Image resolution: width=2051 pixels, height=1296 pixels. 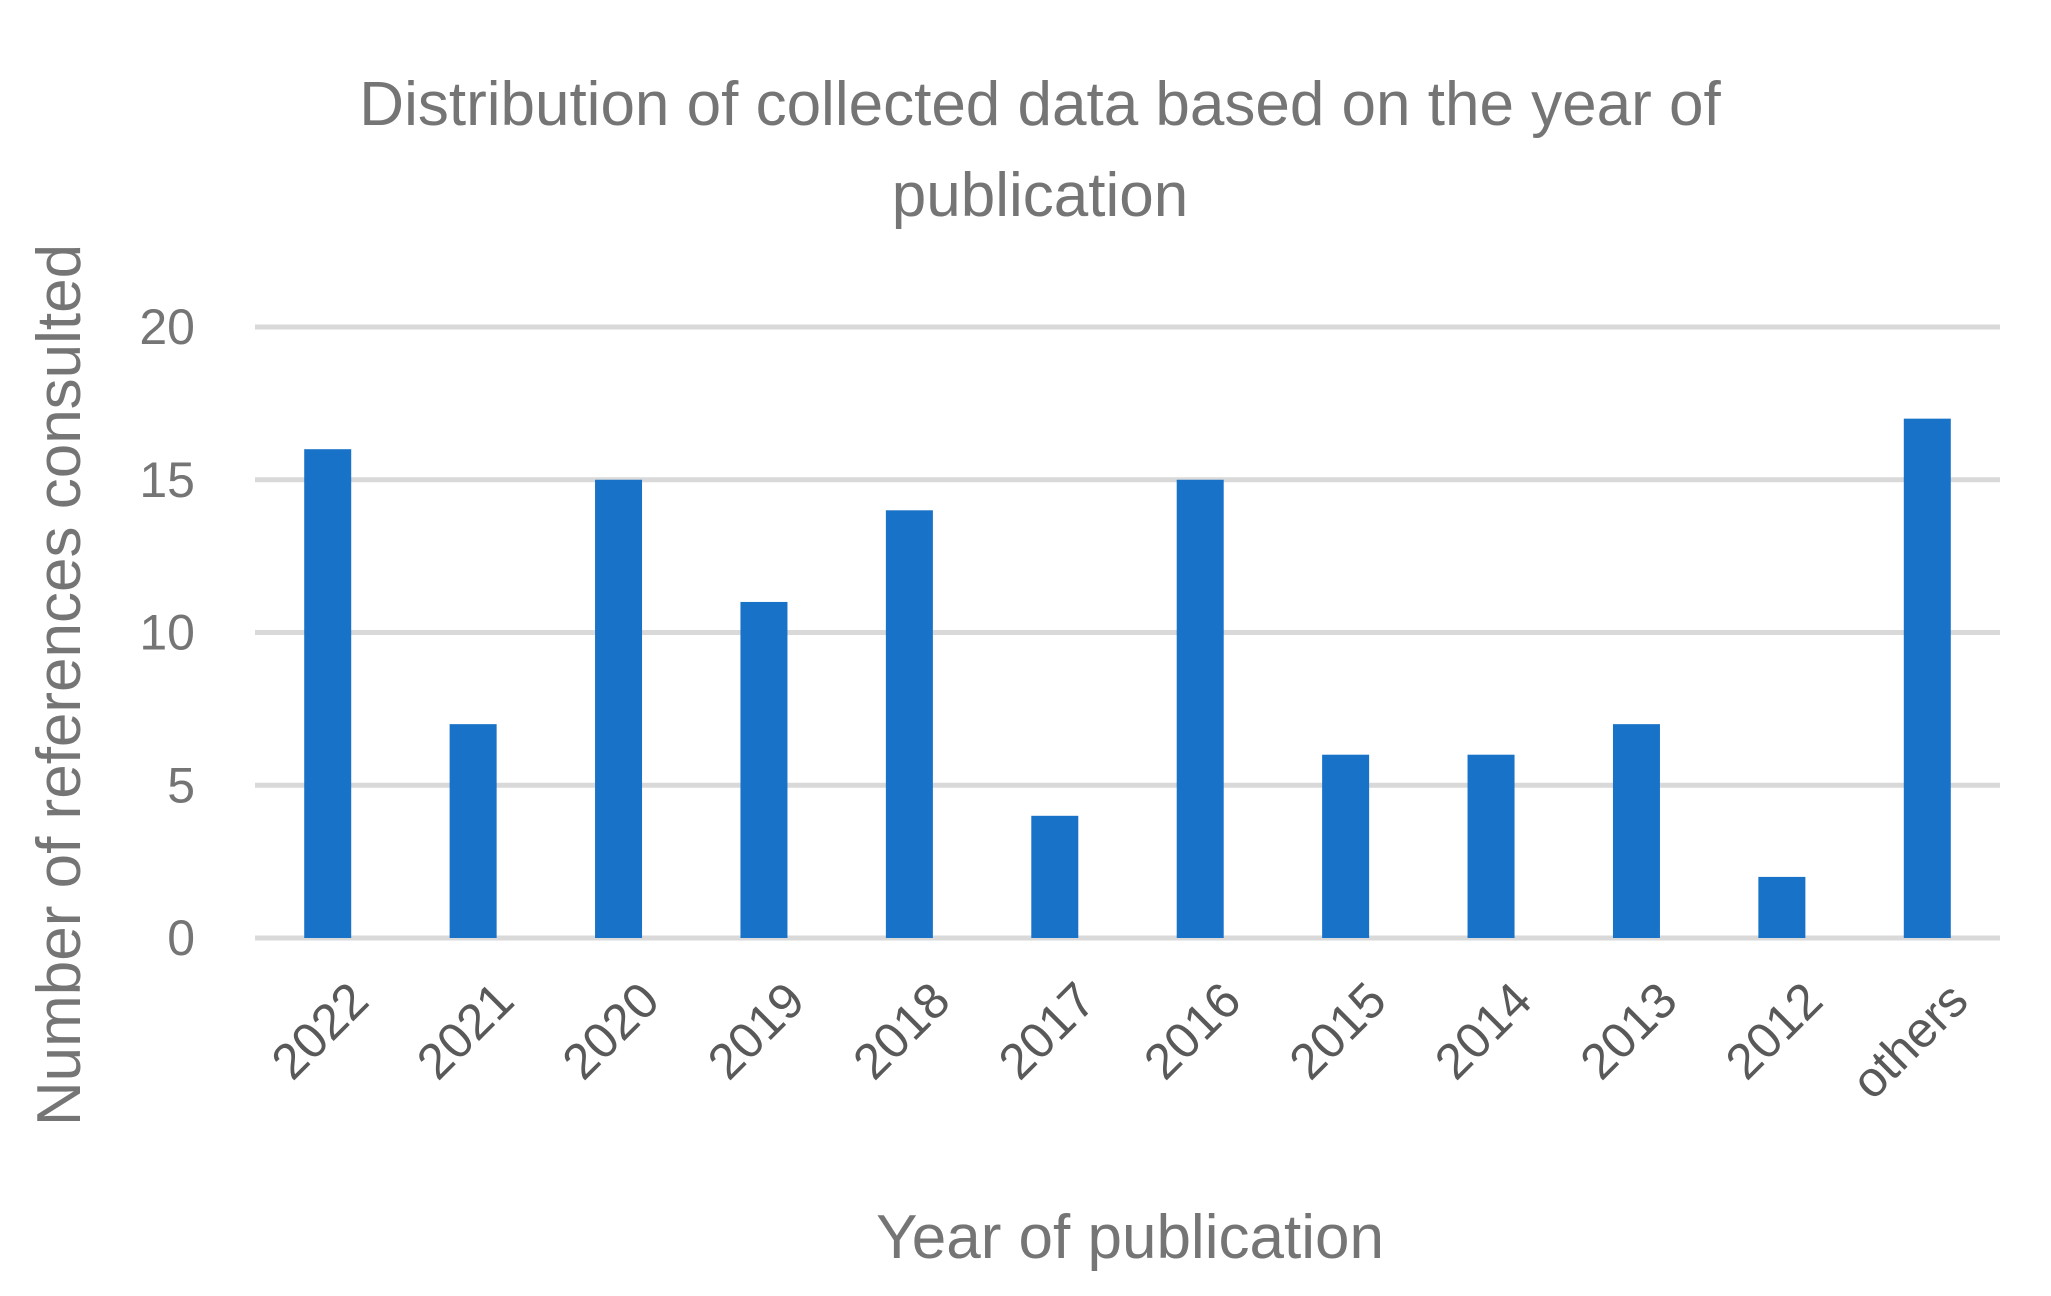 What do you see at coordinates (1774, 1031) in the screenshot?
I see `x-tick-label-2012: 2012` at bounding box center [1774, 1031].